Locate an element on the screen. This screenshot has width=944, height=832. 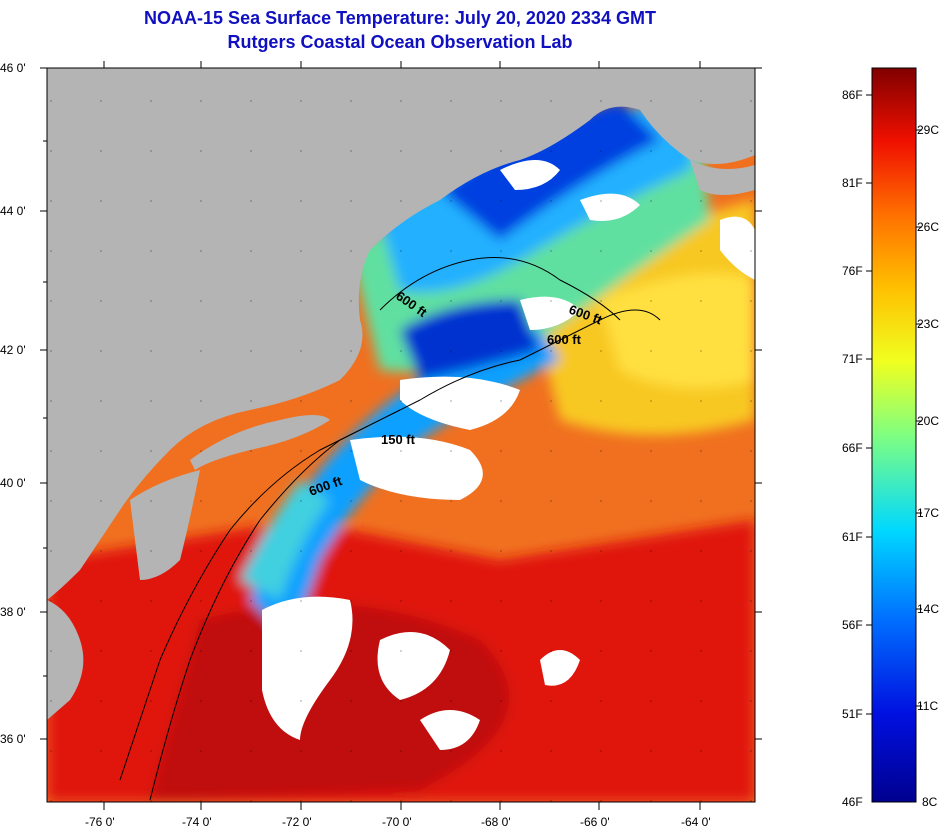
inner-shelf-contour is located at coordinates (260, 595).